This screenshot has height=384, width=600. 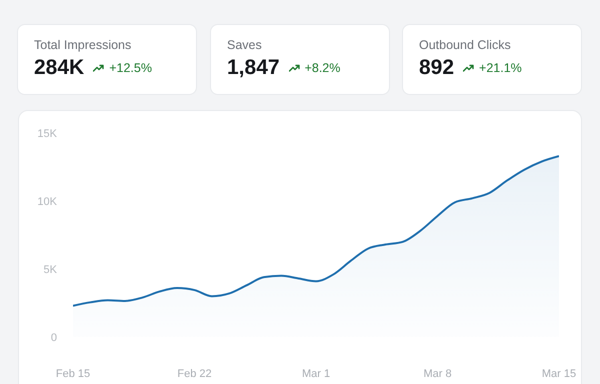 I want to click on text: Saves, so click(x=245, y=45).